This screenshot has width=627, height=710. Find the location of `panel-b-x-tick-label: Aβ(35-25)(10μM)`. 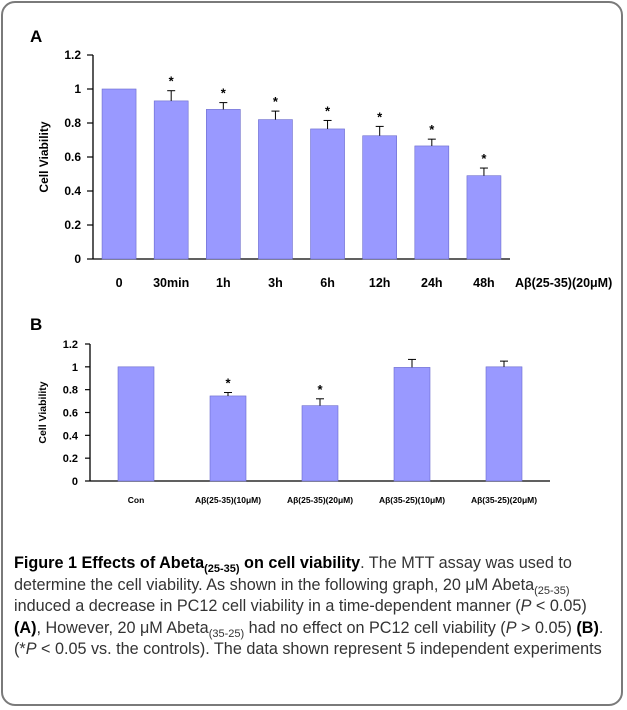

panel-b-x-tick-label: Aβ(35-25)(10μM) is located at coordinates (412, 500).